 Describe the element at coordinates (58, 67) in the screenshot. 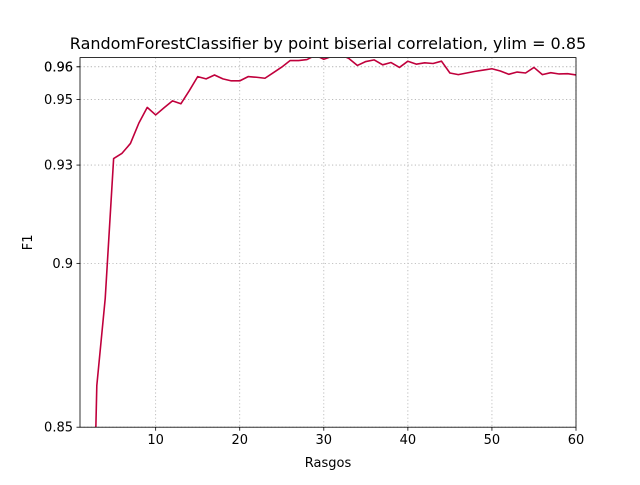

I see `y-tick-label: 0.96` at that location.